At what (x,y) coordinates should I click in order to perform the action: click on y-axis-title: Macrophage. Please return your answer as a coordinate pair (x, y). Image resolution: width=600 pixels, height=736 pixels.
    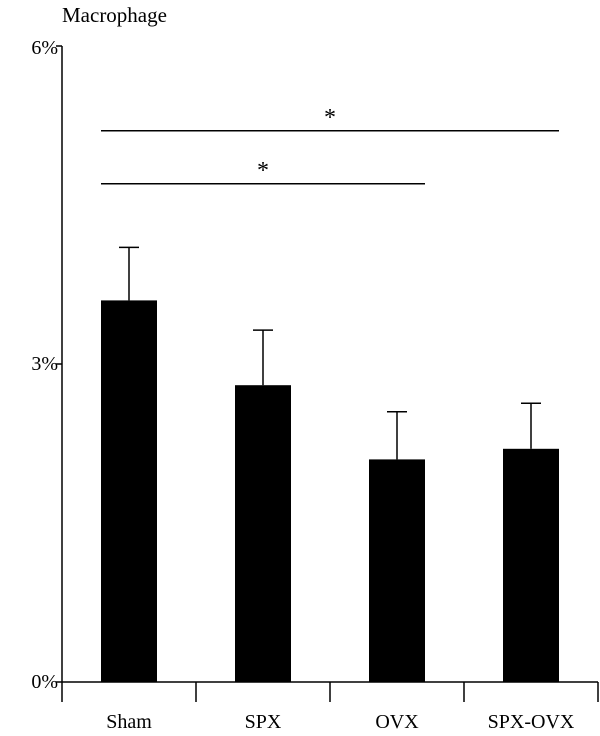
    Looking at the image, I should click on (114, 15).